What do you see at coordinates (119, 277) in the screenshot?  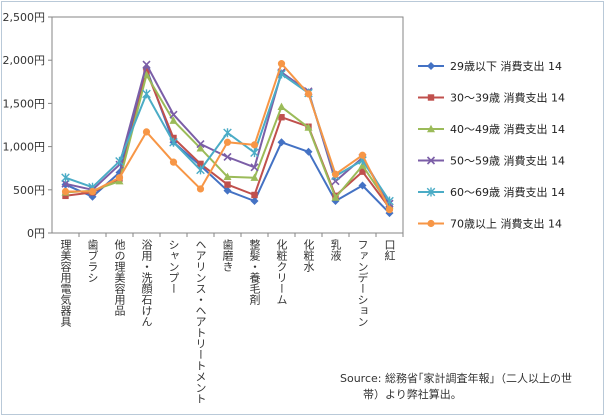 I see `x-category-label: 他の理美容用品` at bounding box center [119, 277].